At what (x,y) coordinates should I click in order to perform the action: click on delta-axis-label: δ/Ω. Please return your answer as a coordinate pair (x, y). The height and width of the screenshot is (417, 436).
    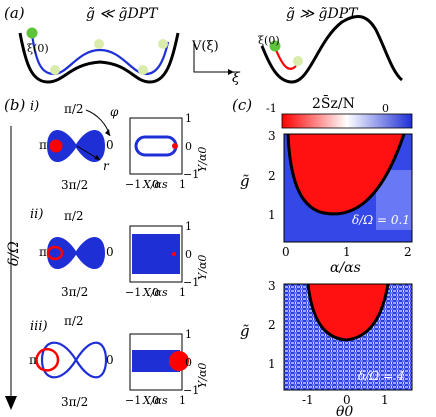
    Looking at the image, I should click on (14, 253).